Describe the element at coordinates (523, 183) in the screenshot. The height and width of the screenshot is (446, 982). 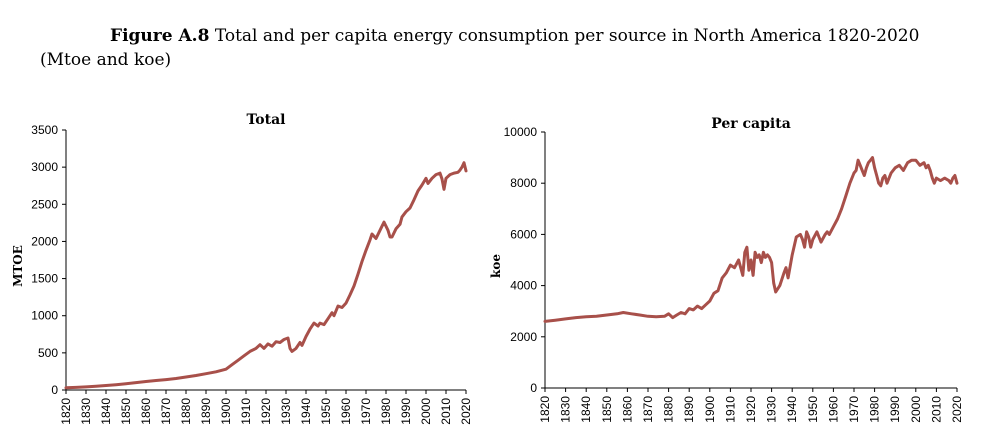
I see `y-tick-label: 8000` at that location.